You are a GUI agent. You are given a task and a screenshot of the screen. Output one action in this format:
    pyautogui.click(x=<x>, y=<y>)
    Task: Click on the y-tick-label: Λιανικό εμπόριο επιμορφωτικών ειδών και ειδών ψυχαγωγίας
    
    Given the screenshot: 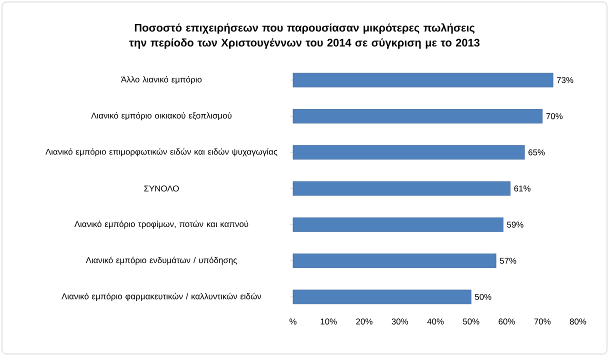 What is the action you would take?
    pyautogui.click(x=161, y=152)
    